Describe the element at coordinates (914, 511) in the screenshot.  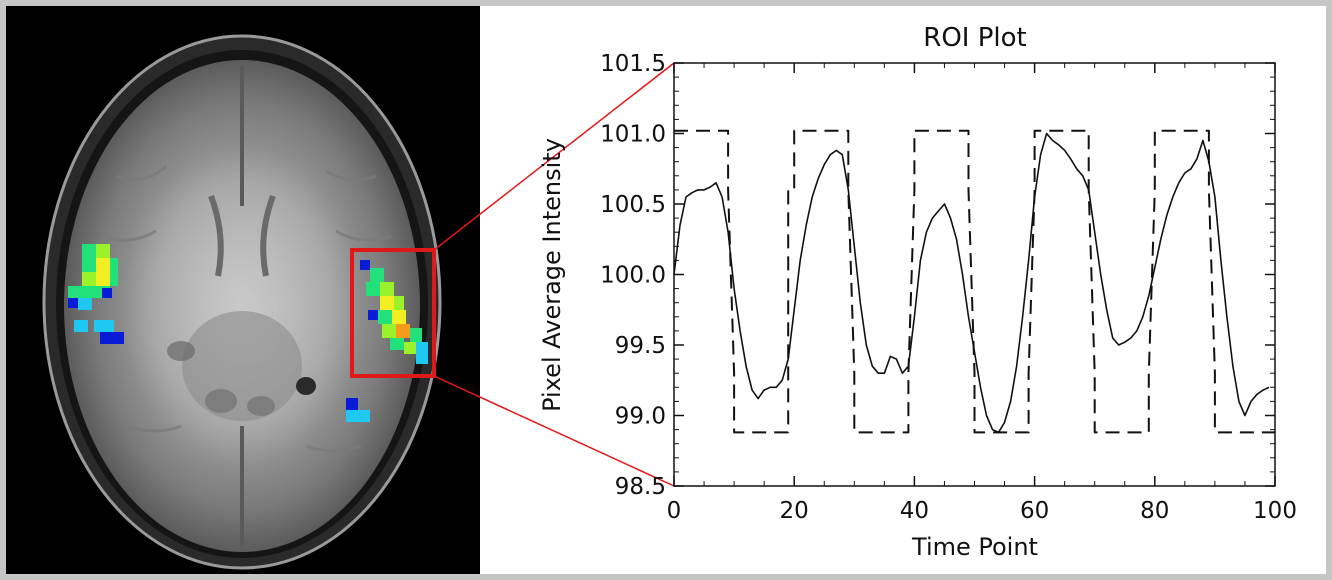
I see `x-tick-label: 40` at that location.